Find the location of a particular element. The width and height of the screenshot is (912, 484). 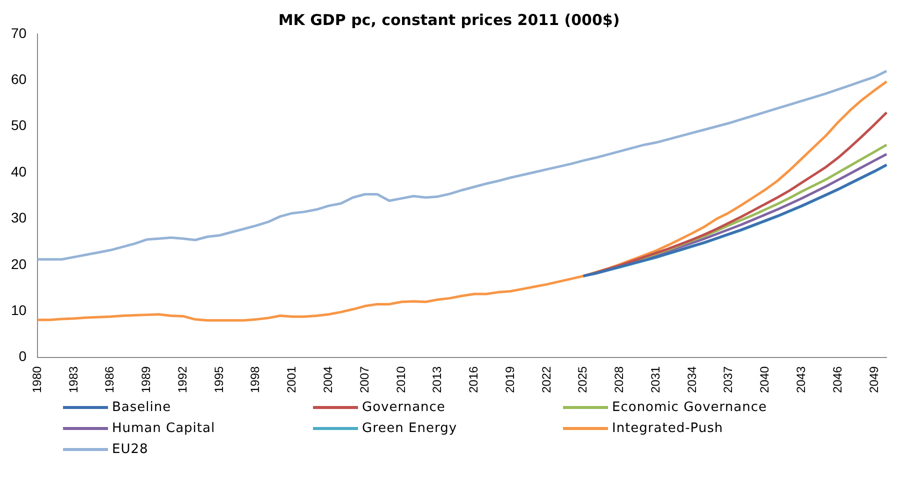

legend-label: Governance is located at coordinates (404, 407).